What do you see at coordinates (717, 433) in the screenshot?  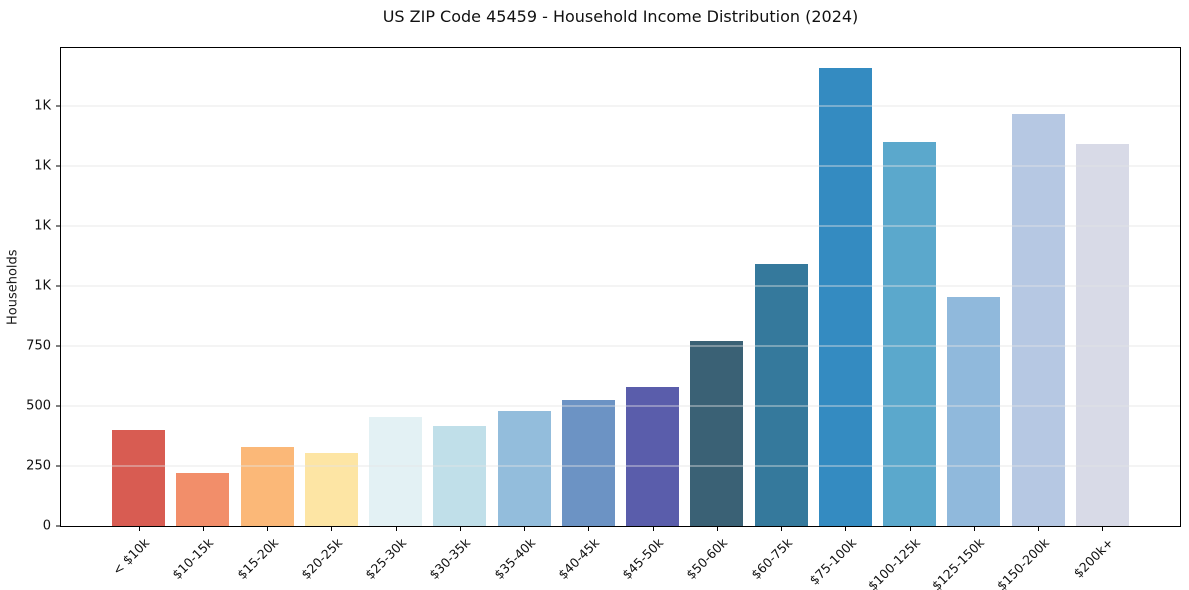 I see `bar-50-60k` at bounding box center [717, 433].